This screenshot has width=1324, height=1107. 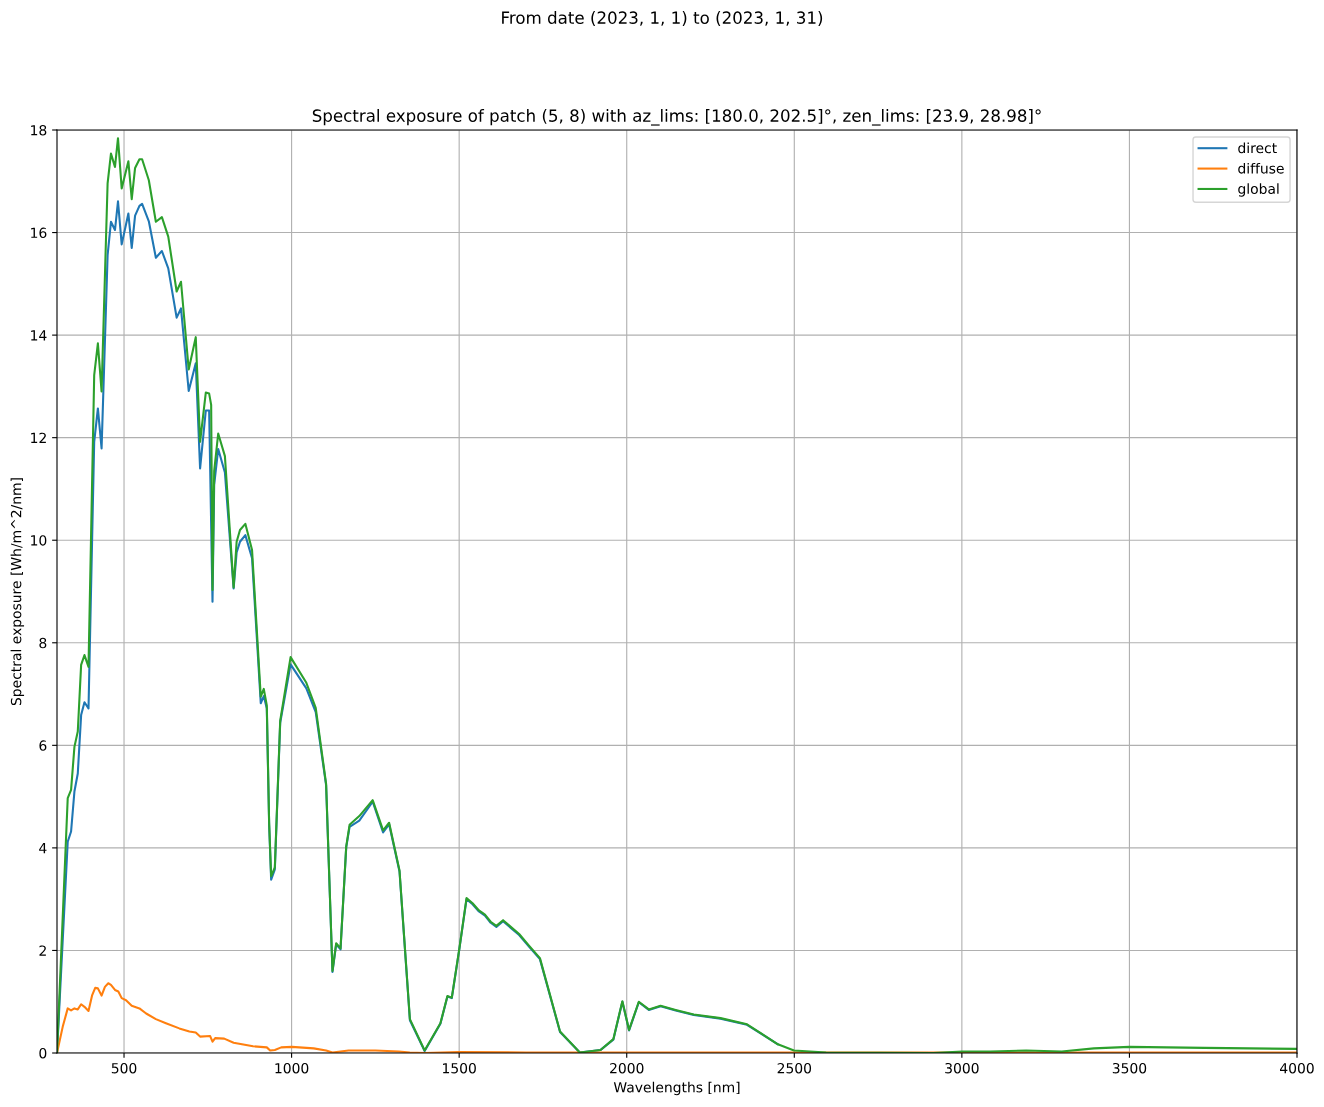 I want to click on x-tick-label: 2000, so click(x=627, y=1068).